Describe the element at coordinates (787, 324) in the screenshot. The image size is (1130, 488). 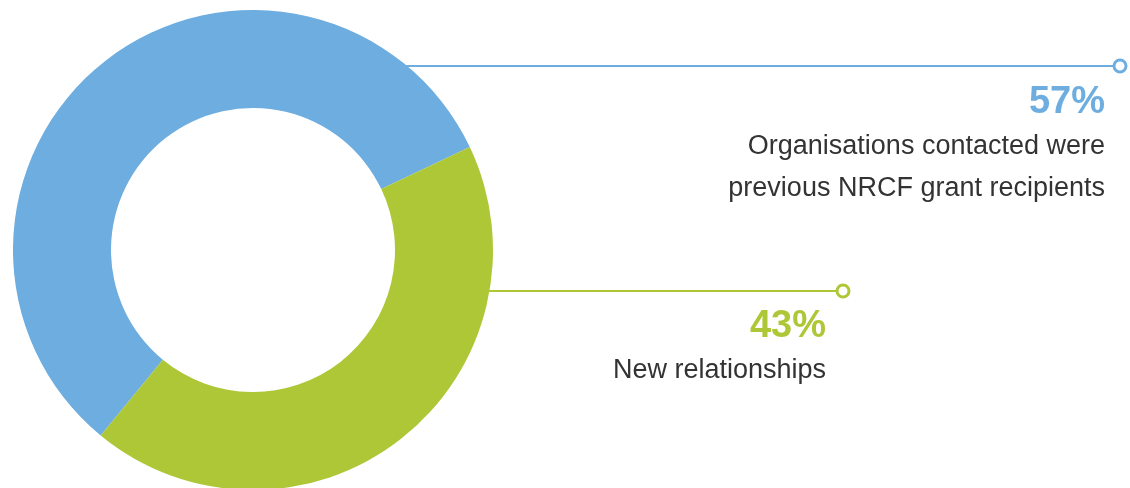
I see `data-label: 43%` at that location.